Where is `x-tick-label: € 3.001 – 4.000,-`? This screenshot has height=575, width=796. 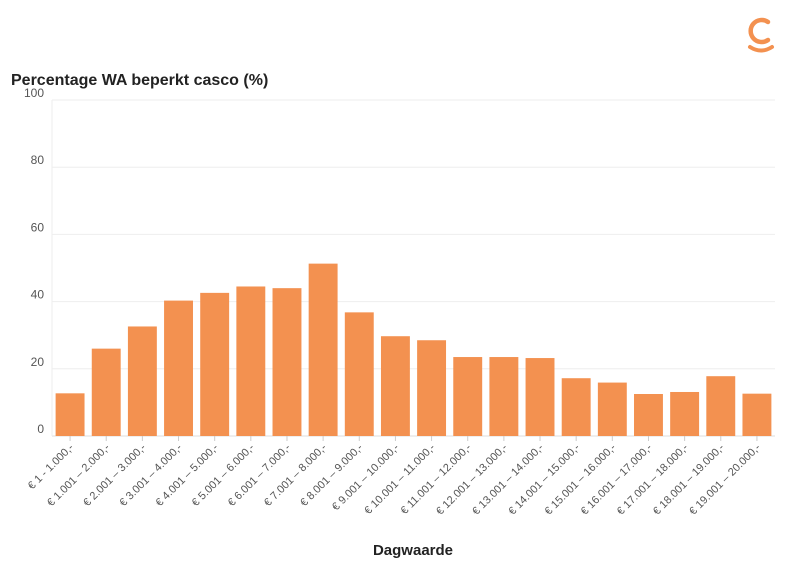 x-tick-label: € 3.001 – 4.000,- is located at coordinates (151, 475).